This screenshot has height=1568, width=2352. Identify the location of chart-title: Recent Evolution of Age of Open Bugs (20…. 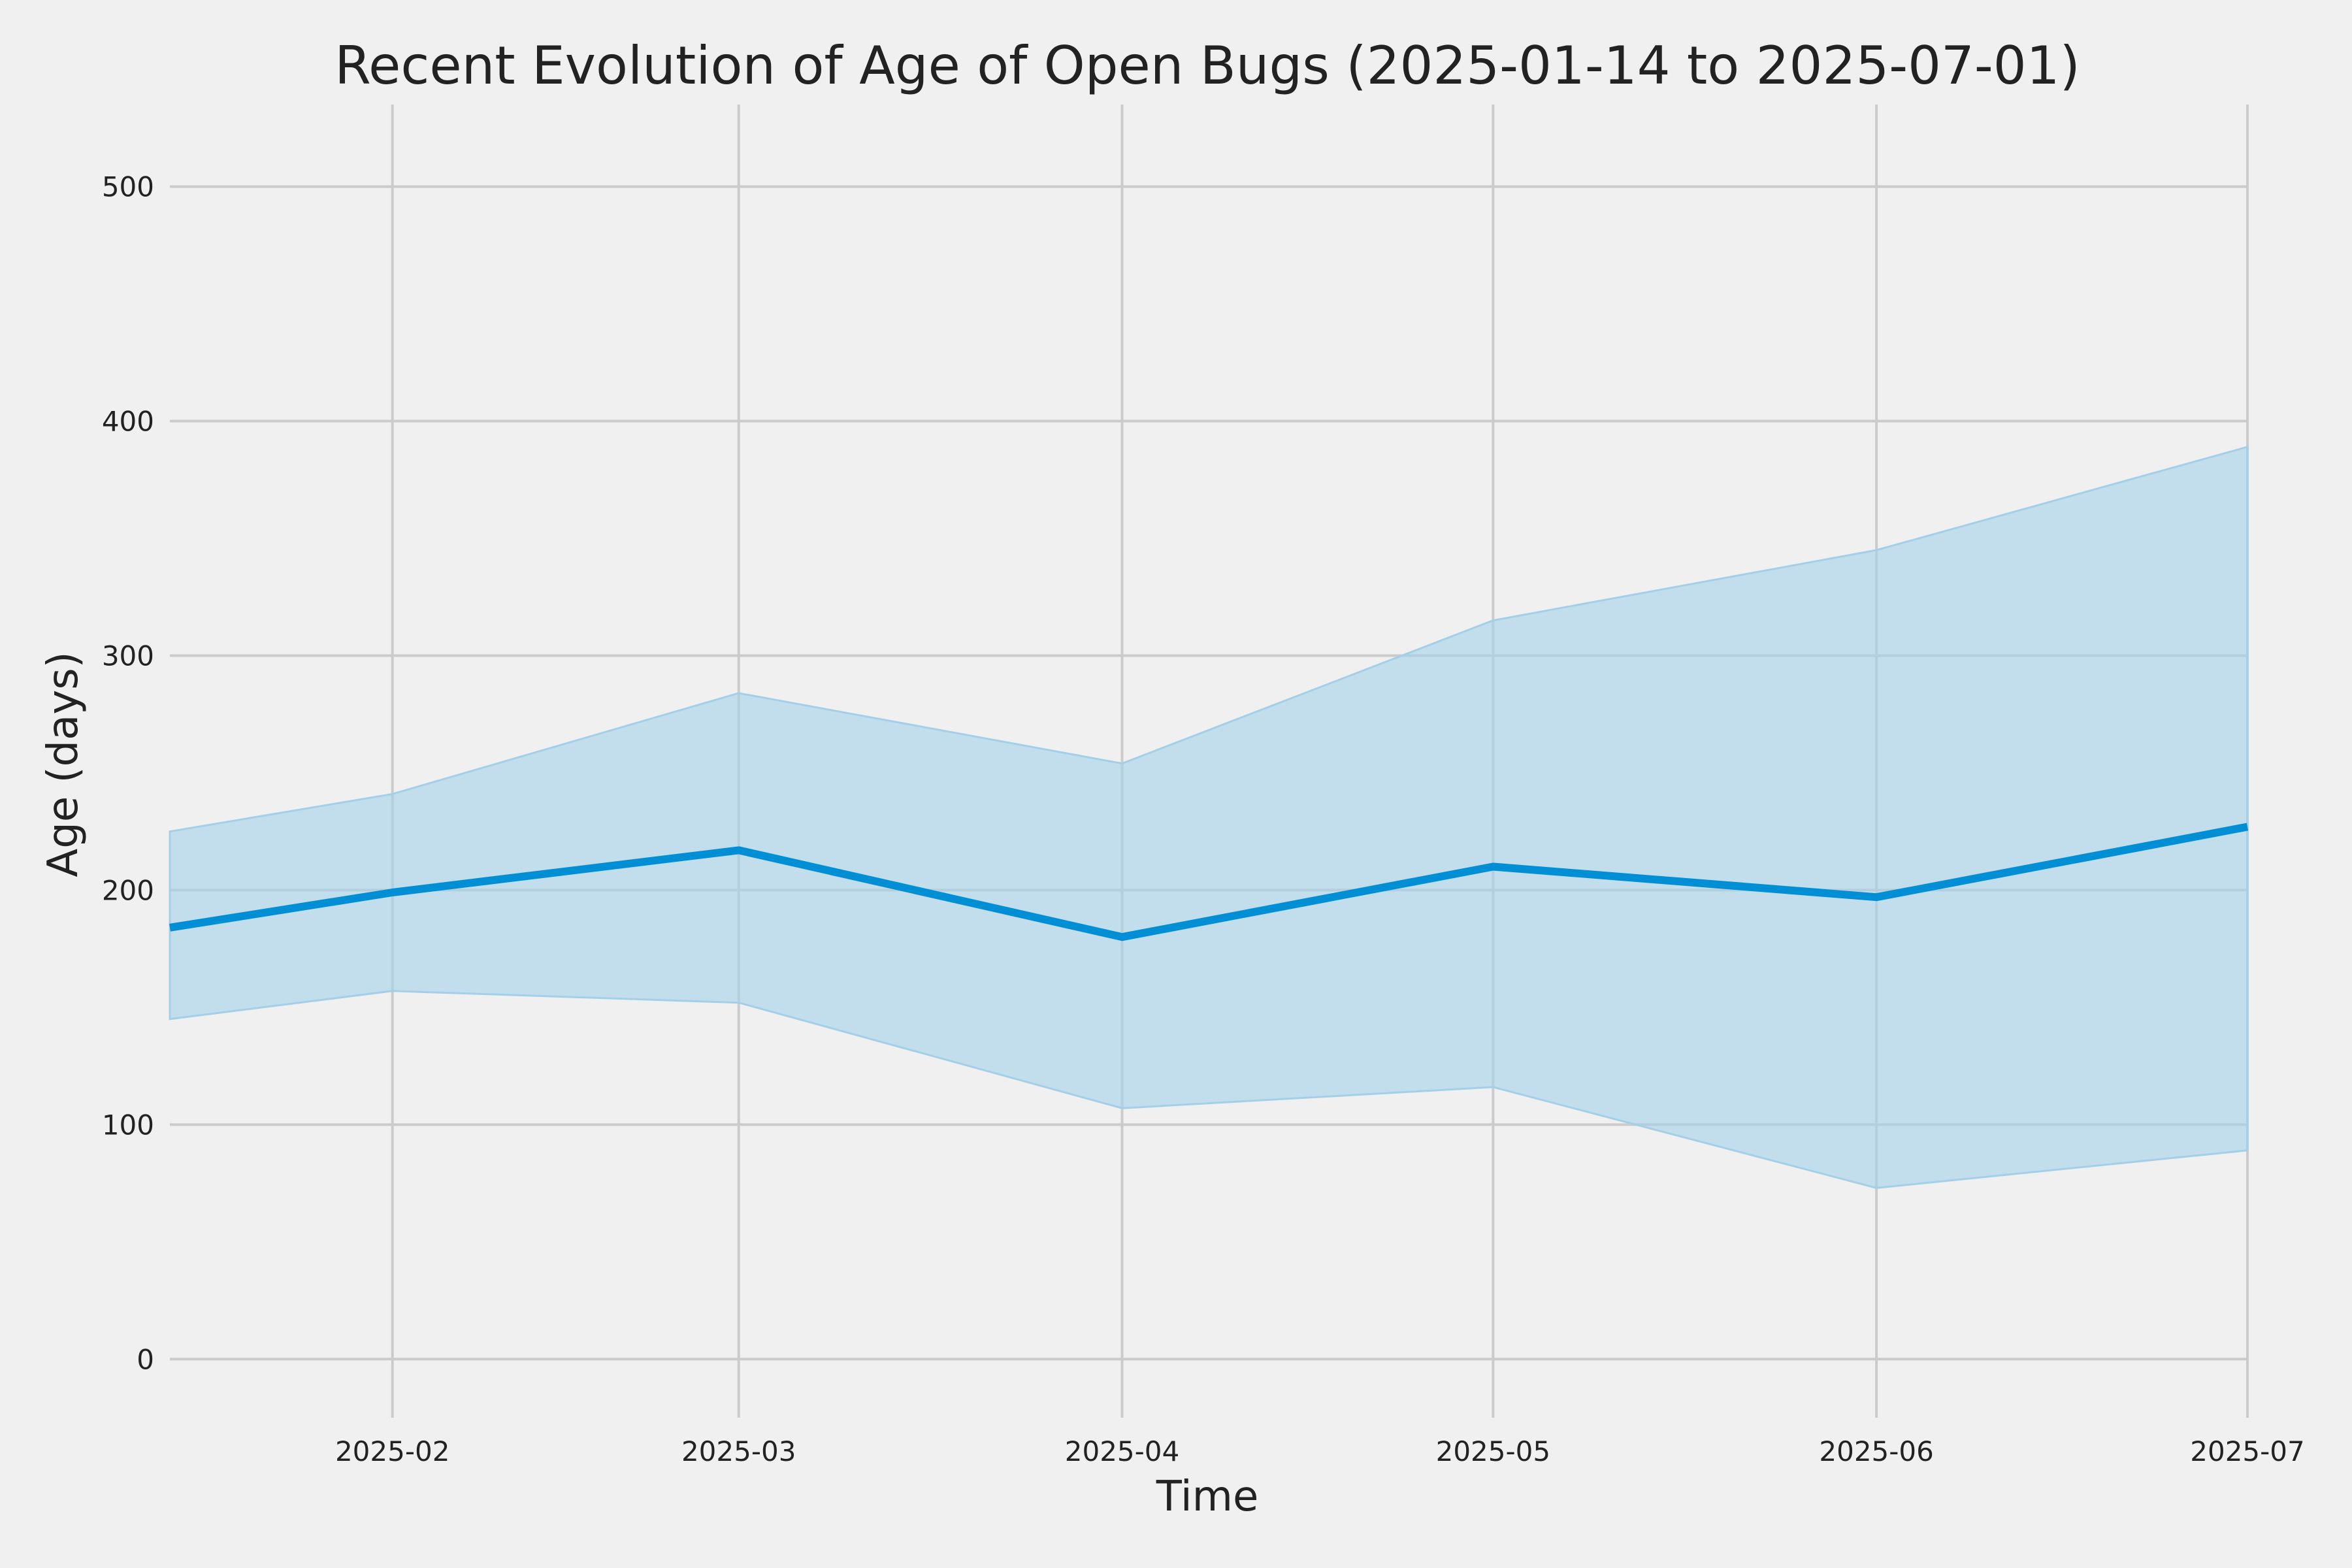
(1207, 65).